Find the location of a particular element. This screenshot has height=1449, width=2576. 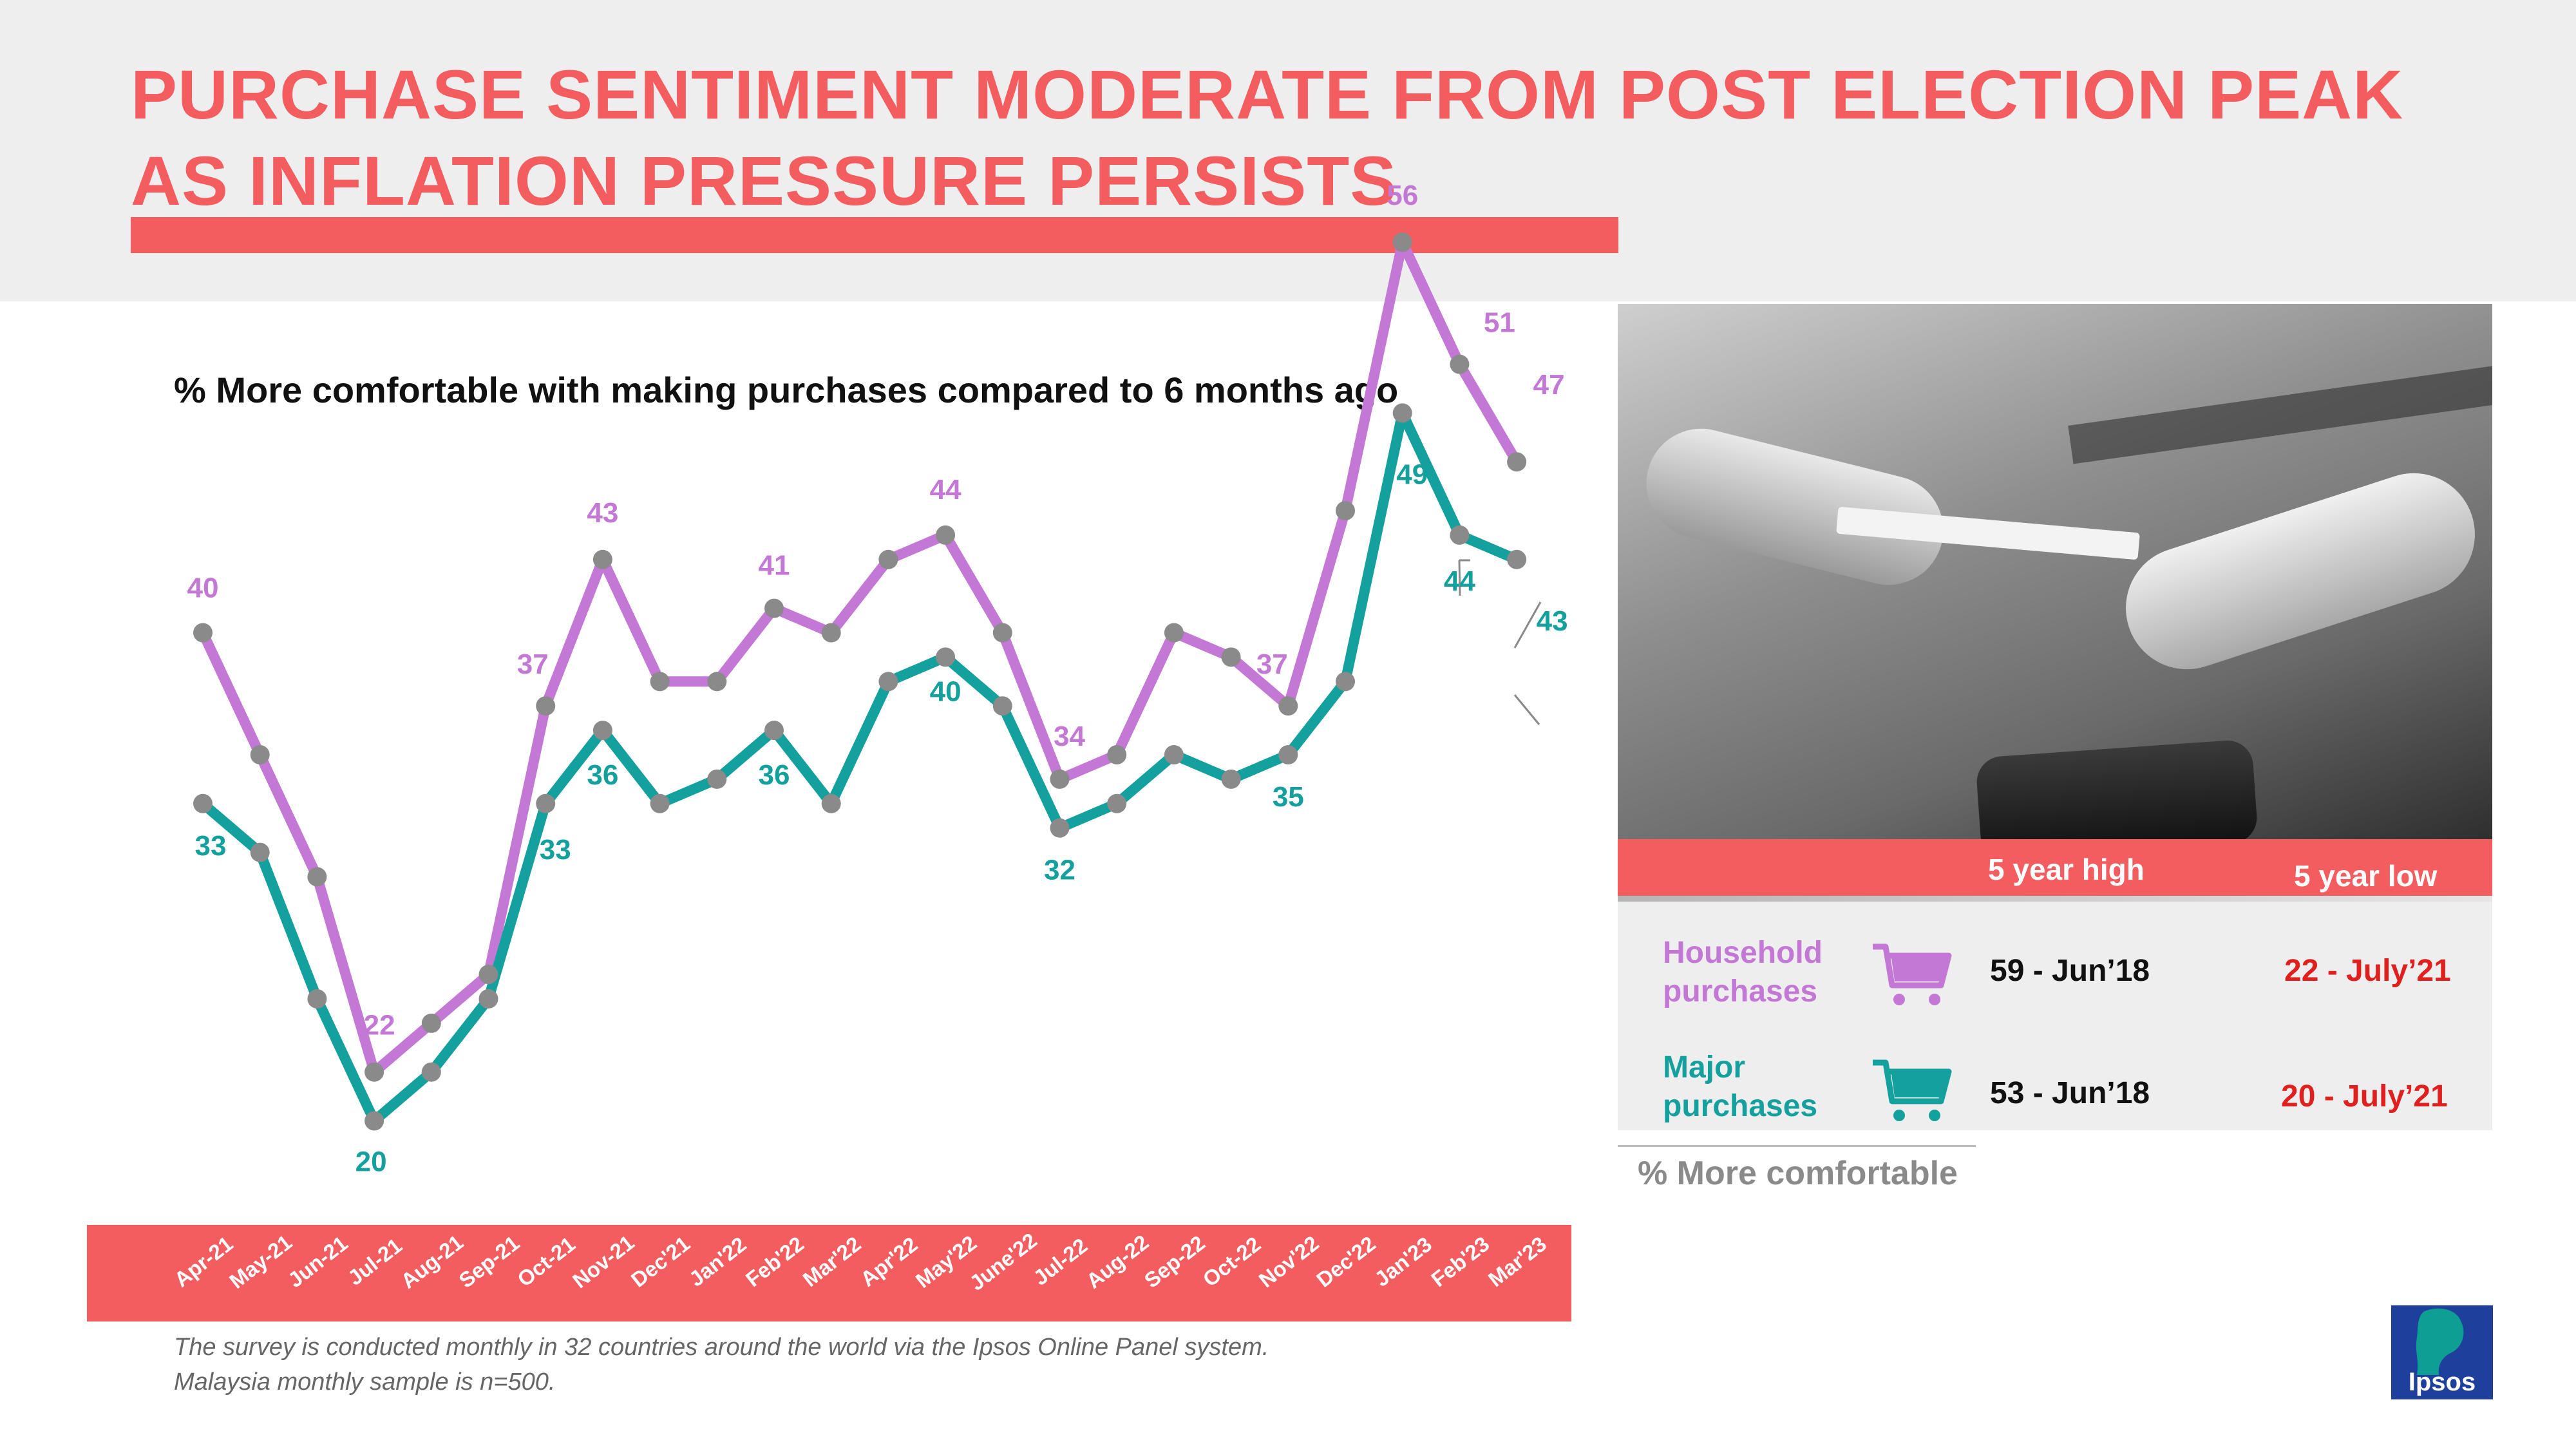

row-label-household-line-2: purchases is located at coordinates (1740, 991).